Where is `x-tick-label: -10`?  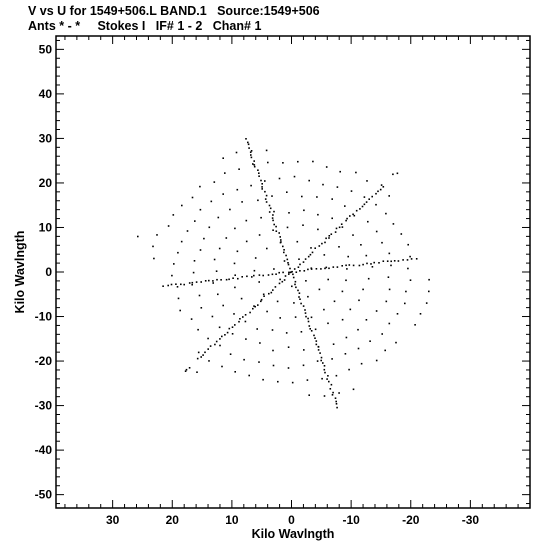 x-tick-label: -10 is located at coordinates (351, 520).